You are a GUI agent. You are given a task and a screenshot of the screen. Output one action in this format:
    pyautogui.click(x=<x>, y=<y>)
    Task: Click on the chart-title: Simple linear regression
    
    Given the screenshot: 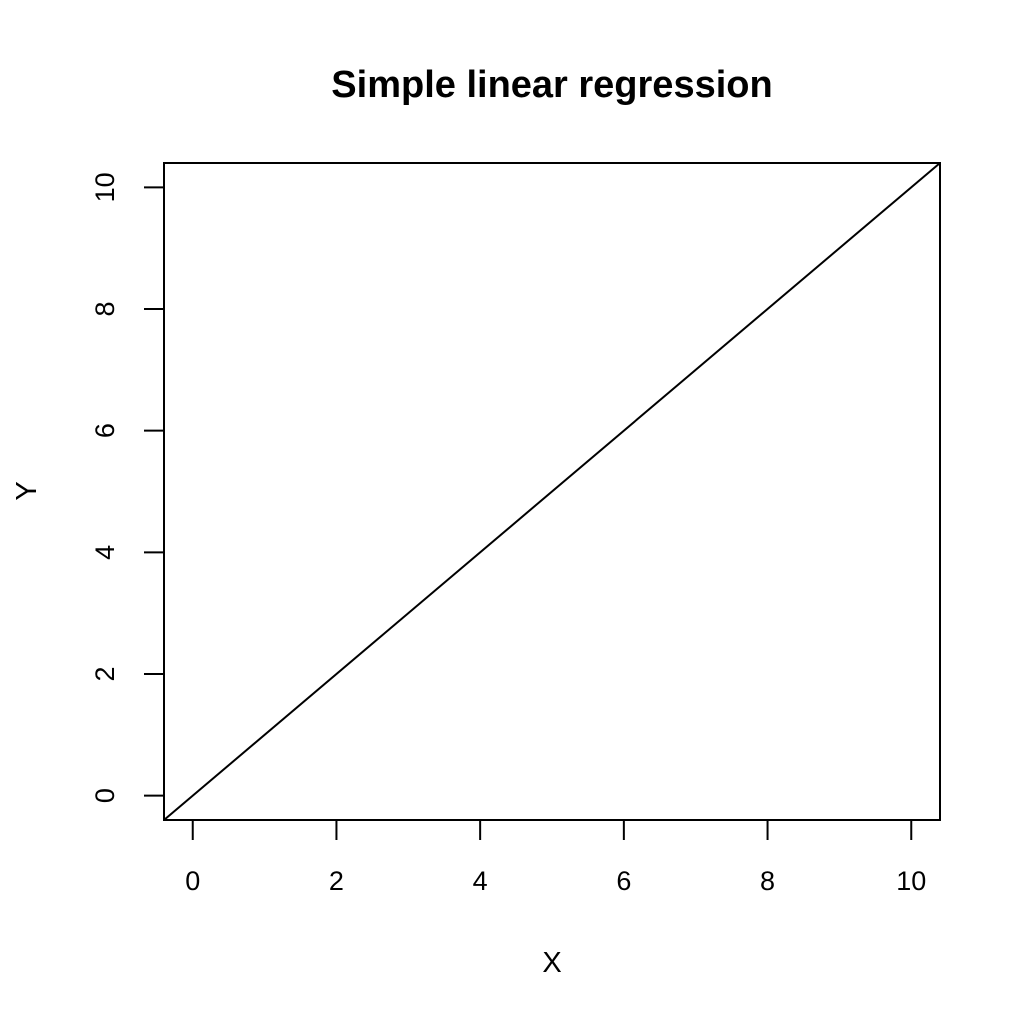 What is the action you would take?
    pyautogui.click(x=551, y=85)
    